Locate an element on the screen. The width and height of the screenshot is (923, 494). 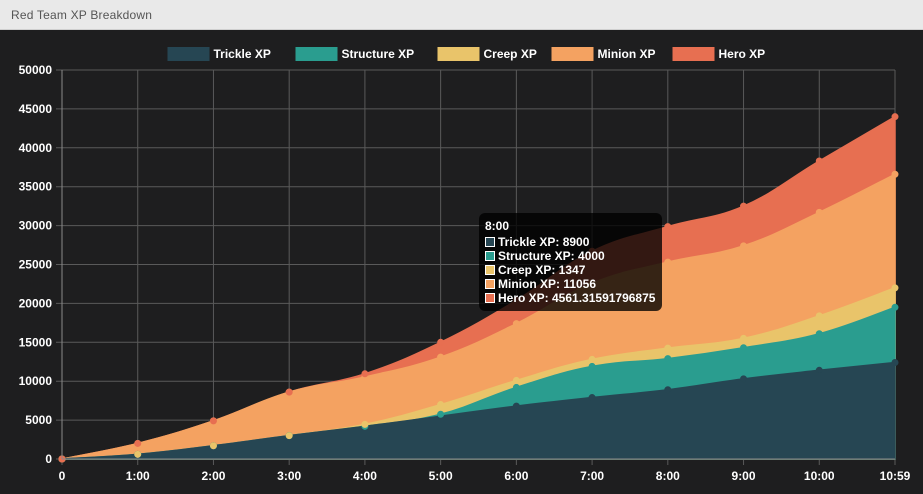
tooltip-row: Trickle XP: 8900 is located at coordinates (570, 242).